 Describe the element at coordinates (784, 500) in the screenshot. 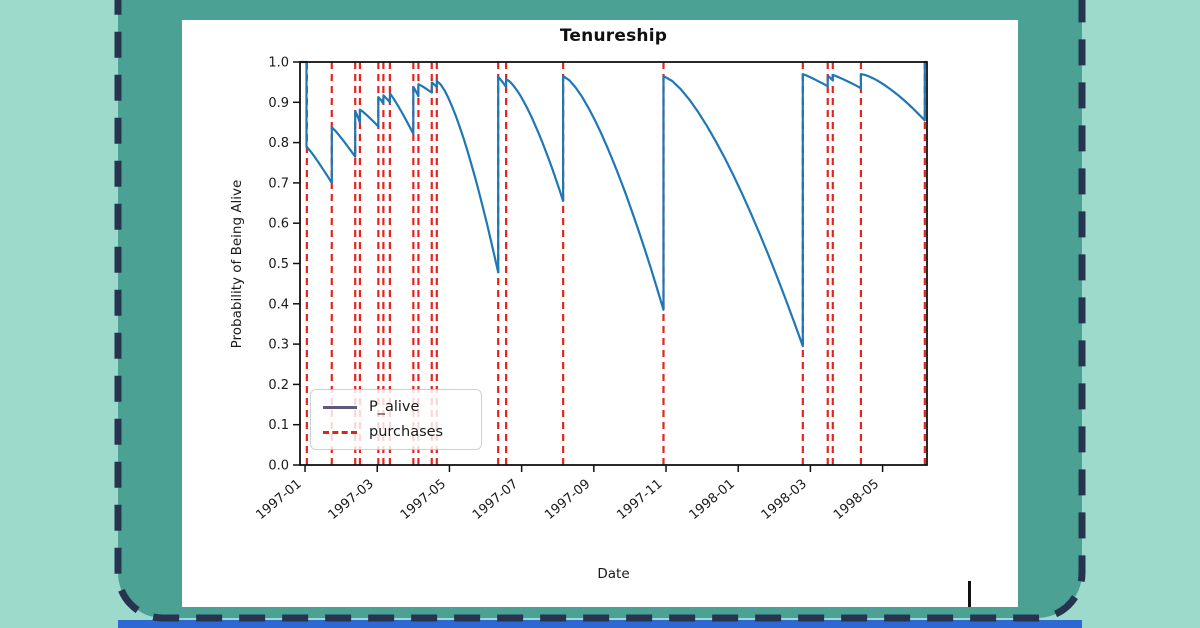

I see `svg-text: 1998-03` at that location.